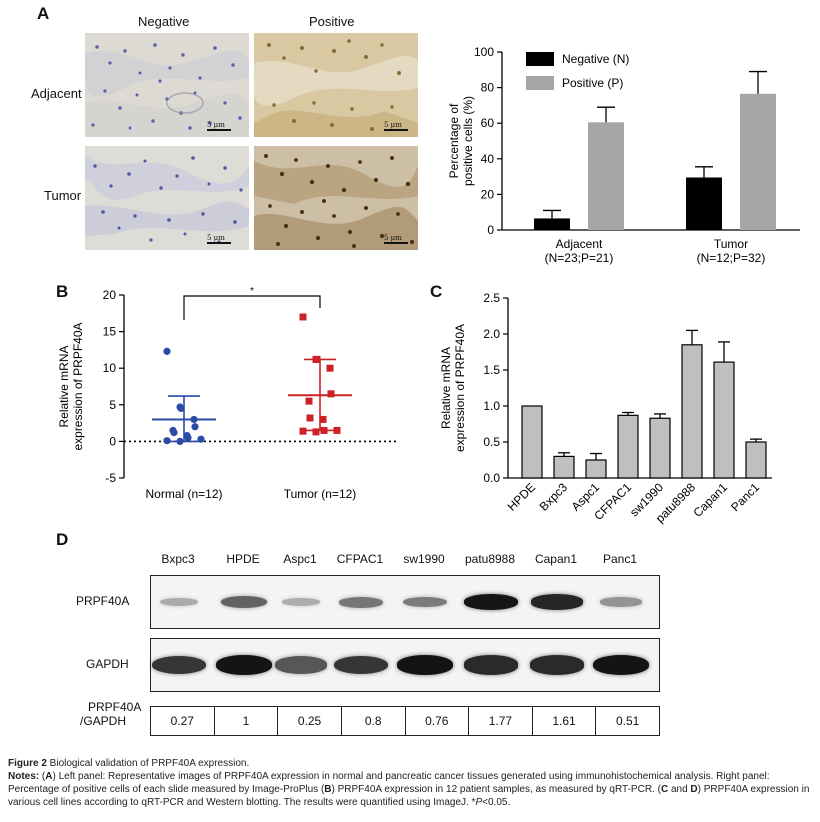  What do you see at coordinates (167, 198) in the screenshot?
I see `ihc-image-tumor-negative: 5 μm` at bounding box center [167, 198].